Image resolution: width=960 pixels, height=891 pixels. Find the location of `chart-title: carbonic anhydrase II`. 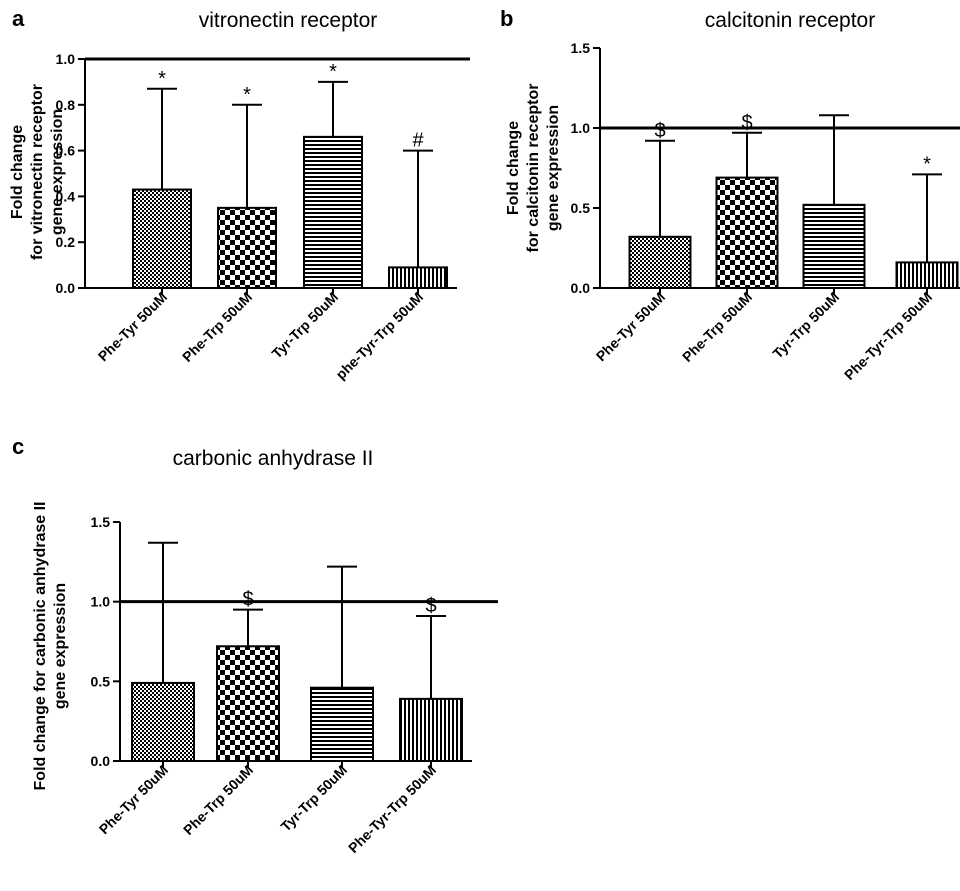

chart-title: carbonic anhydrase II is located at coordinates (273, 458).